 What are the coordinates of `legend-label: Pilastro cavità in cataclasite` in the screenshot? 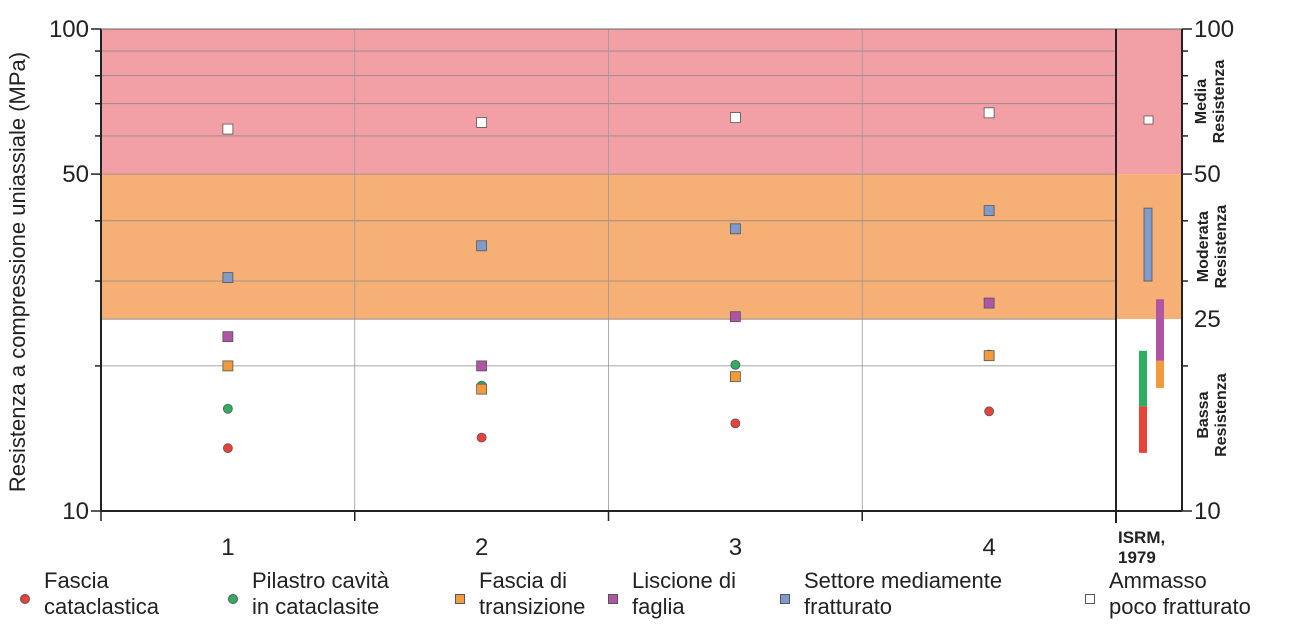 It's located at (320, 593).